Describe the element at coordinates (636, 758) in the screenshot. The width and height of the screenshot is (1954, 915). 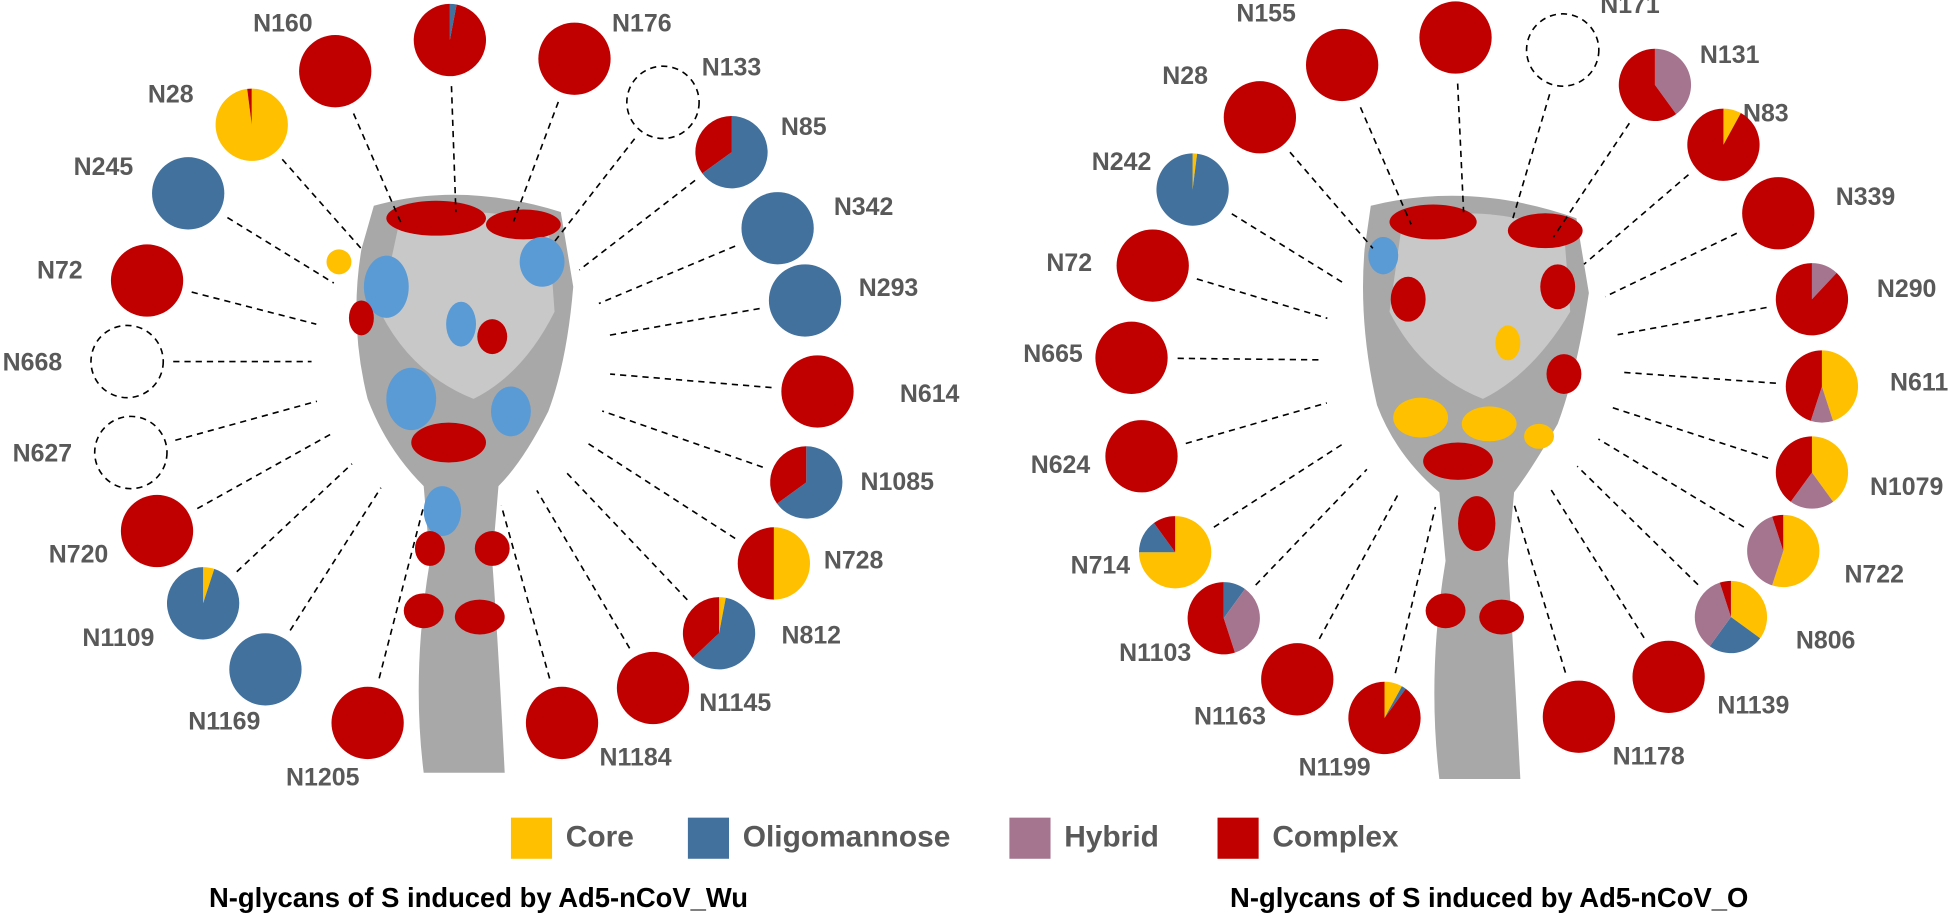
I see `site-label: N1184` at that location.